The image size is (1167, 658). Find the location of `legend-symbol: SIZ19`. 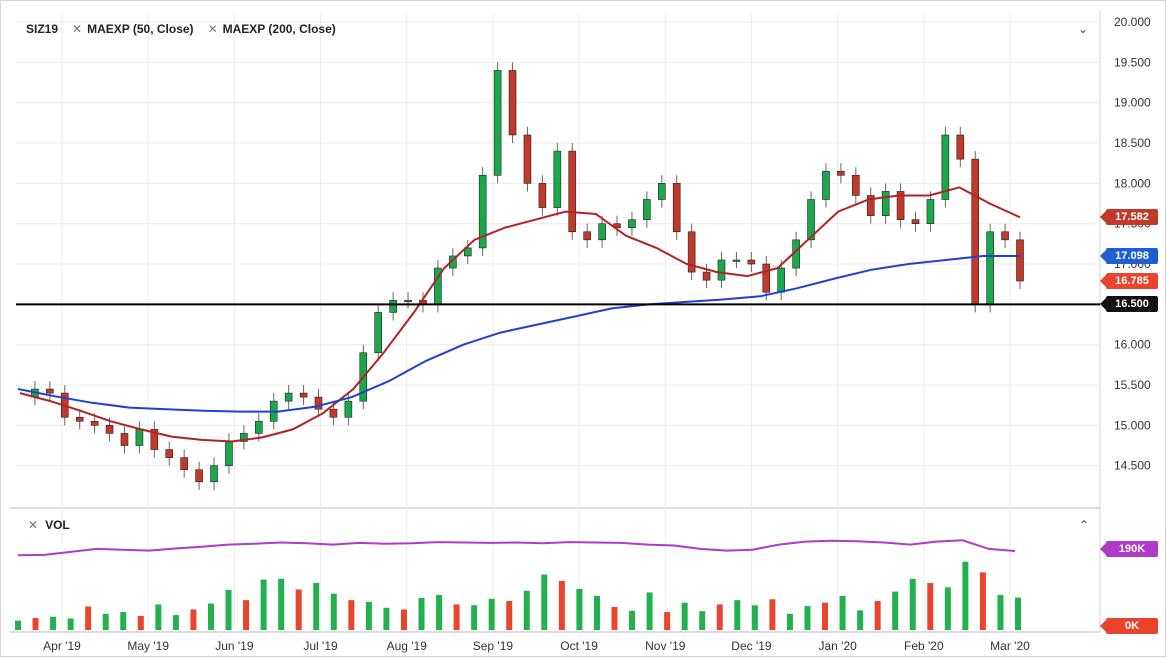

legend-symbol: SIZ19 is located at coordinates (42, 29).